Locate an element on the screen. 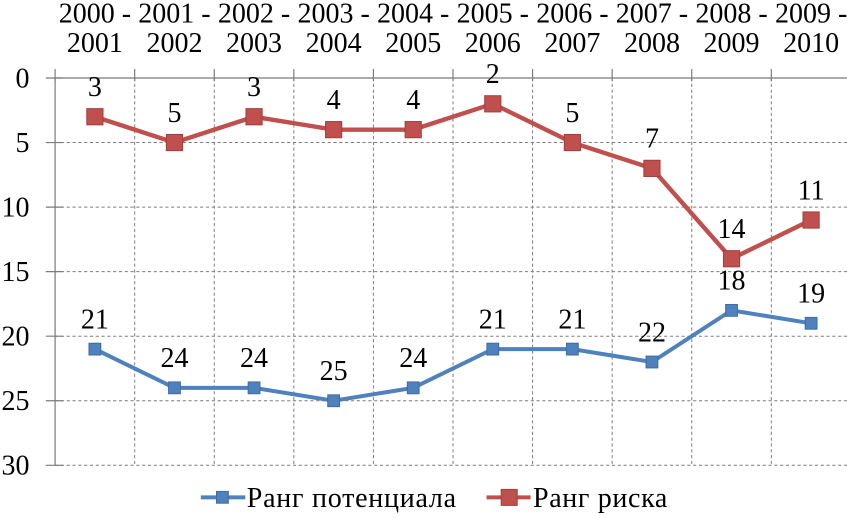  svg-text: Ранг потенциала is located at coordinates (352, 498).